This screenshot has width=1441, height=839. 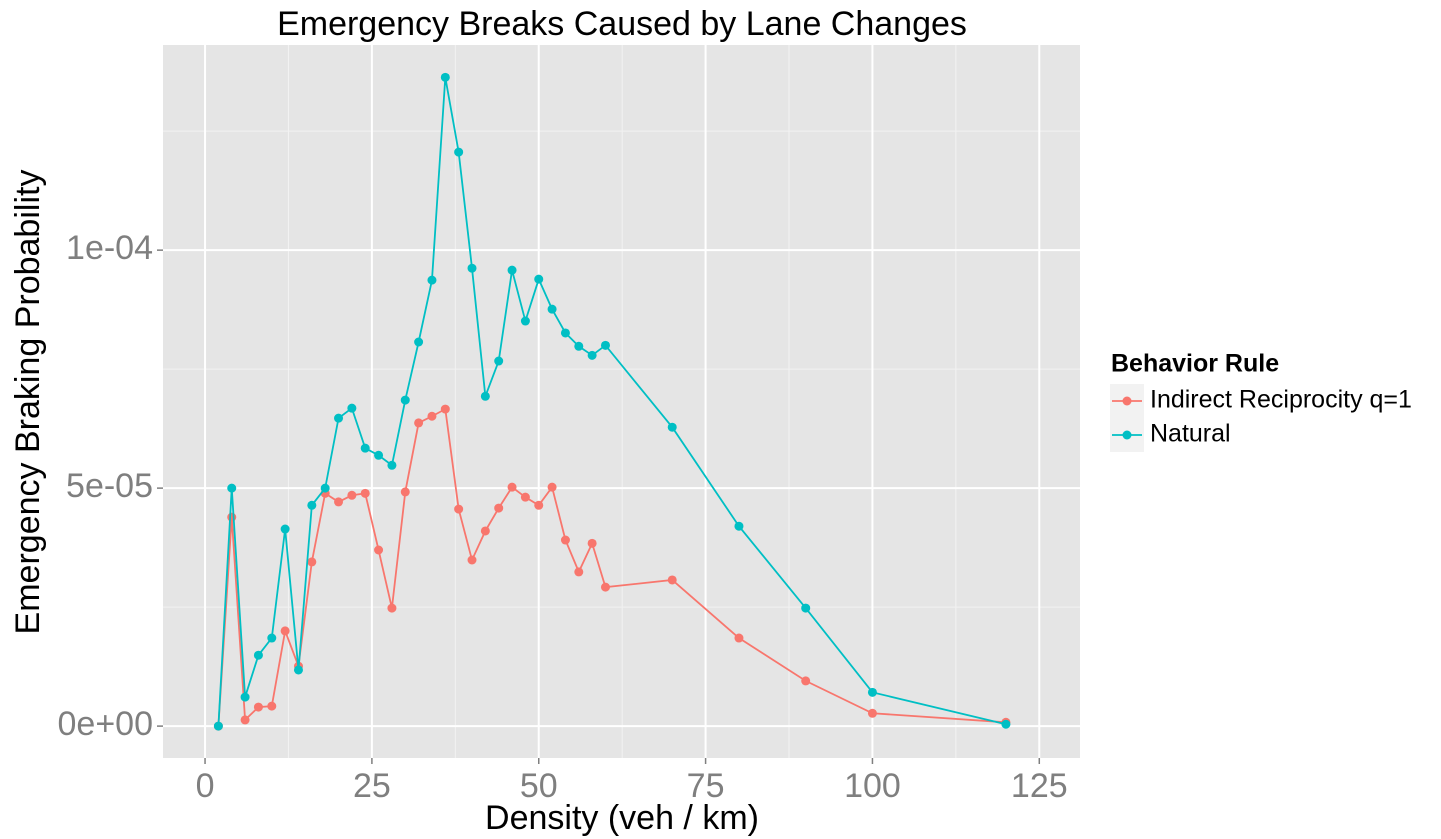 What do you see at coordinates (205, 786) in the screenshot?
I see `x-tick-label: 0` at bounding box center [205, 786].